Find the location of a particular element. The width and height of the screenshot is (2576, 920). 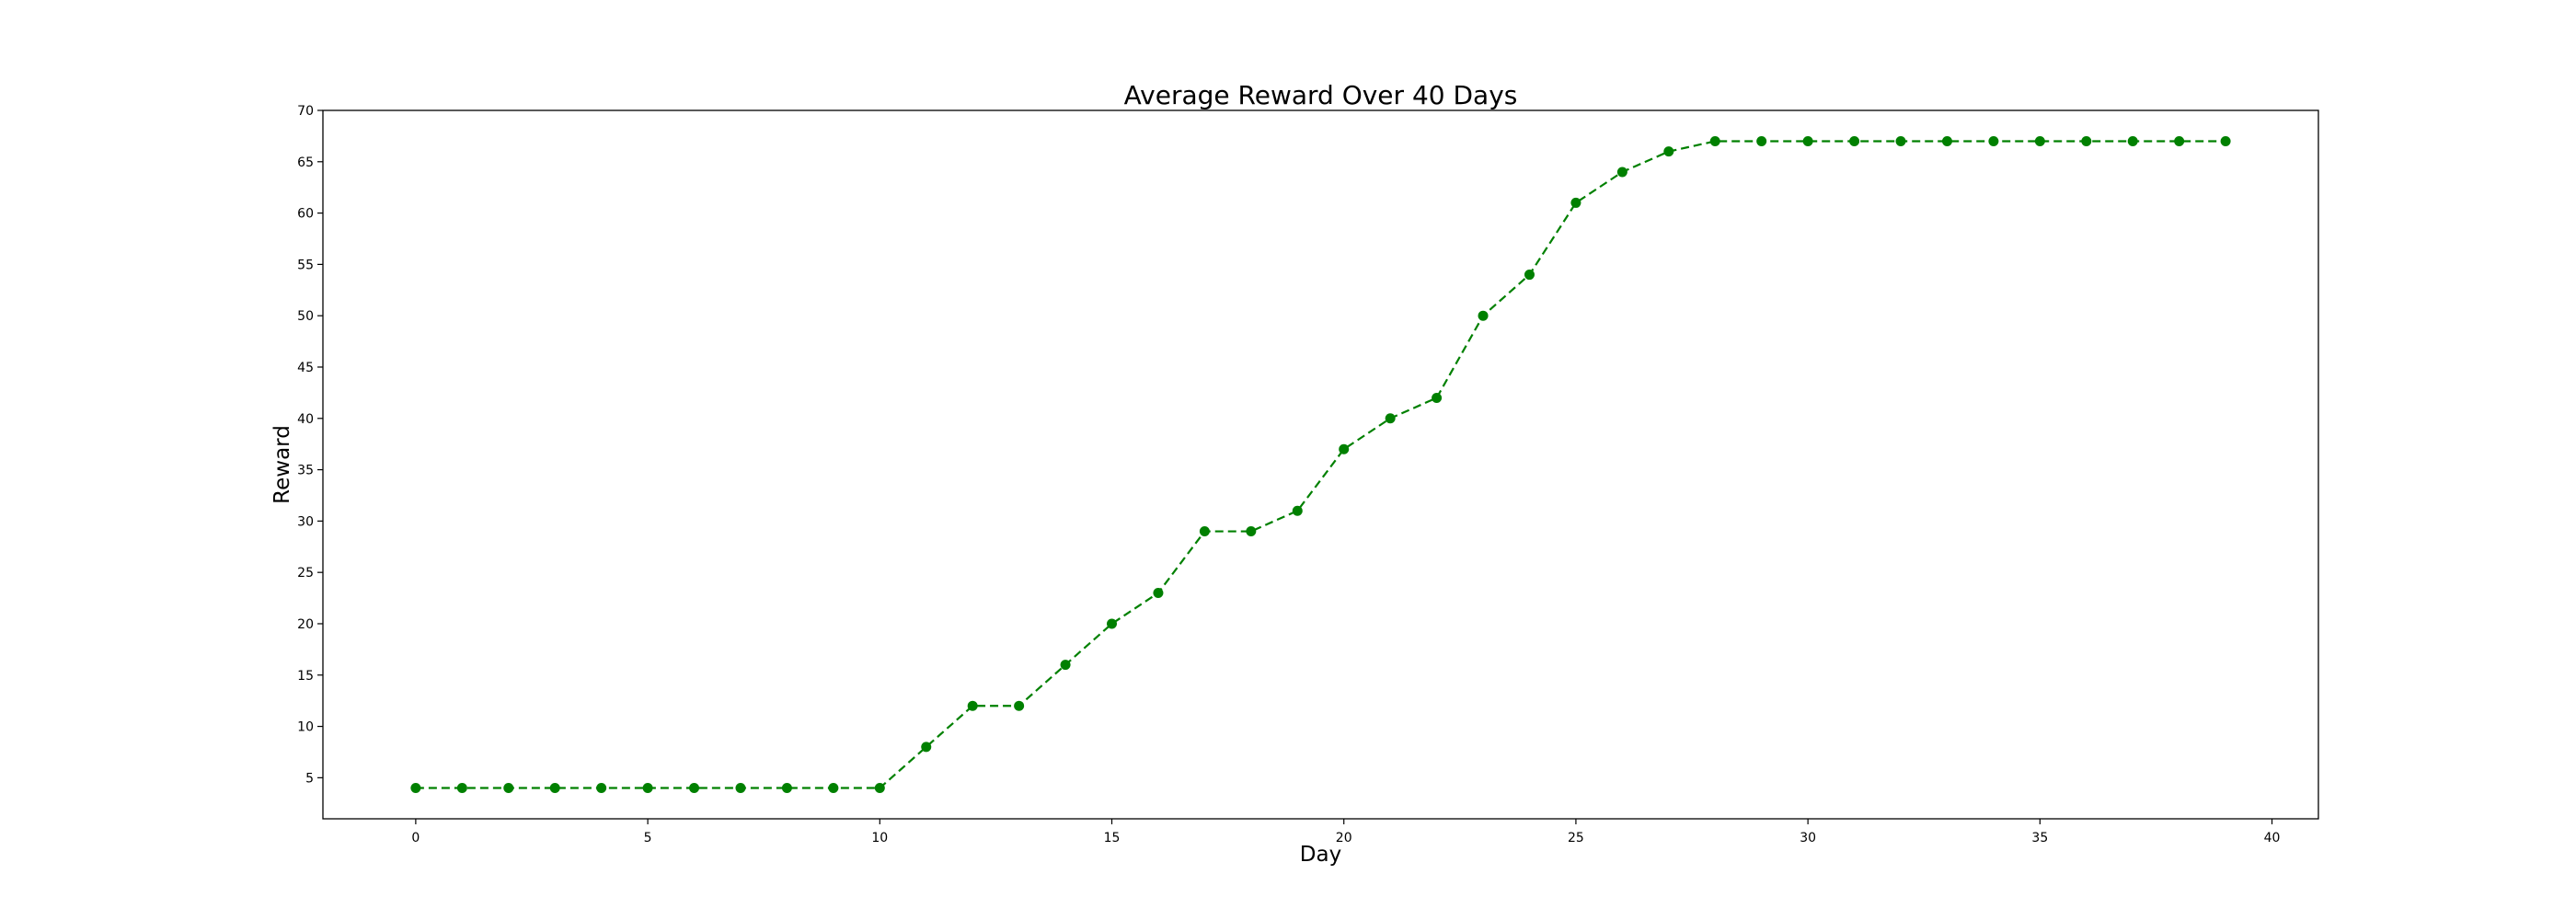

y-tick-label: 10 is located at coordinates (305, 727).